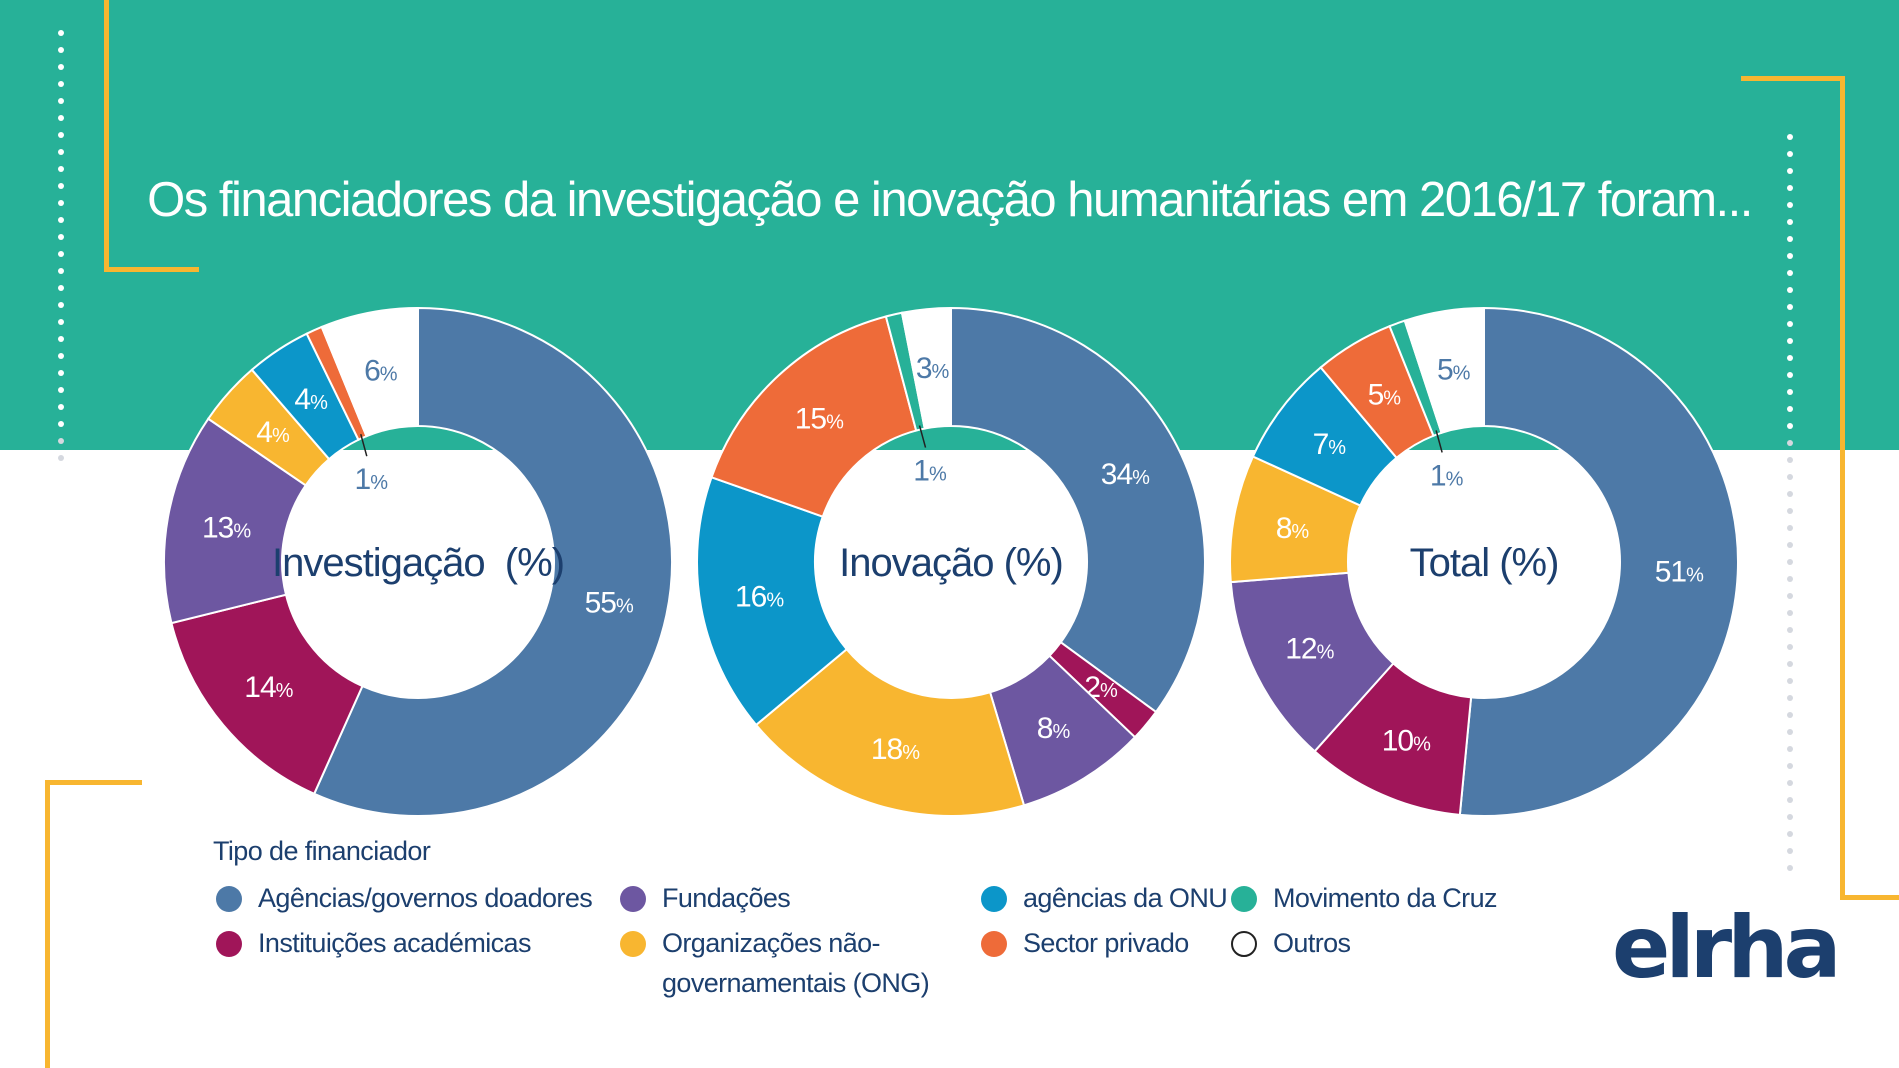 The height and width of the screenshot is (1068, 1899). Describe the element at coordinates (151, 269) in the screenshot. I see `bracket-top-left-horizontal` at that location.